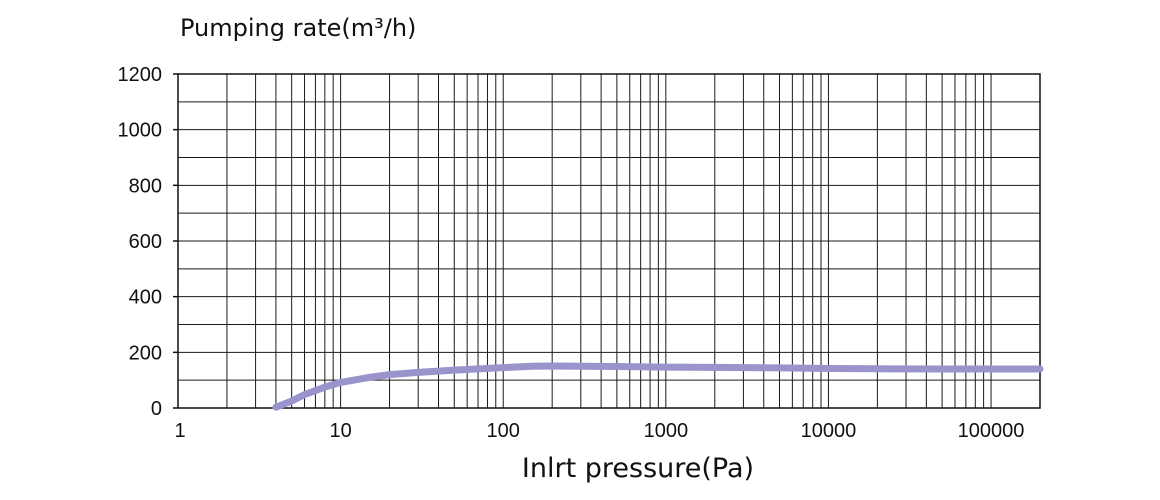 The height and width of the screenshot is (500, 1160). Describe the element at coordinates (298, 28) in the screenshot. I see `y-axis-label: Pumping rate(m³/h)` at that location.